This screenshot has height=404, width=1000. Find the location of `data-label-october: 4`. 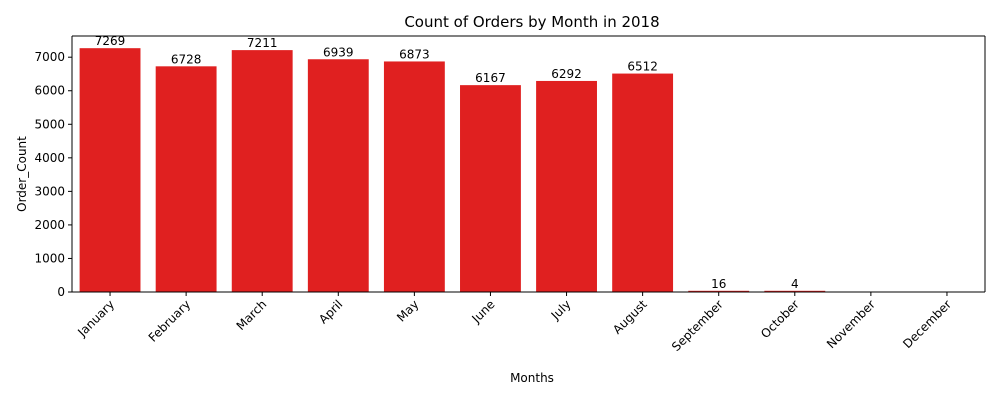

data-label-october: 4 is located at coordinates (795, 284).